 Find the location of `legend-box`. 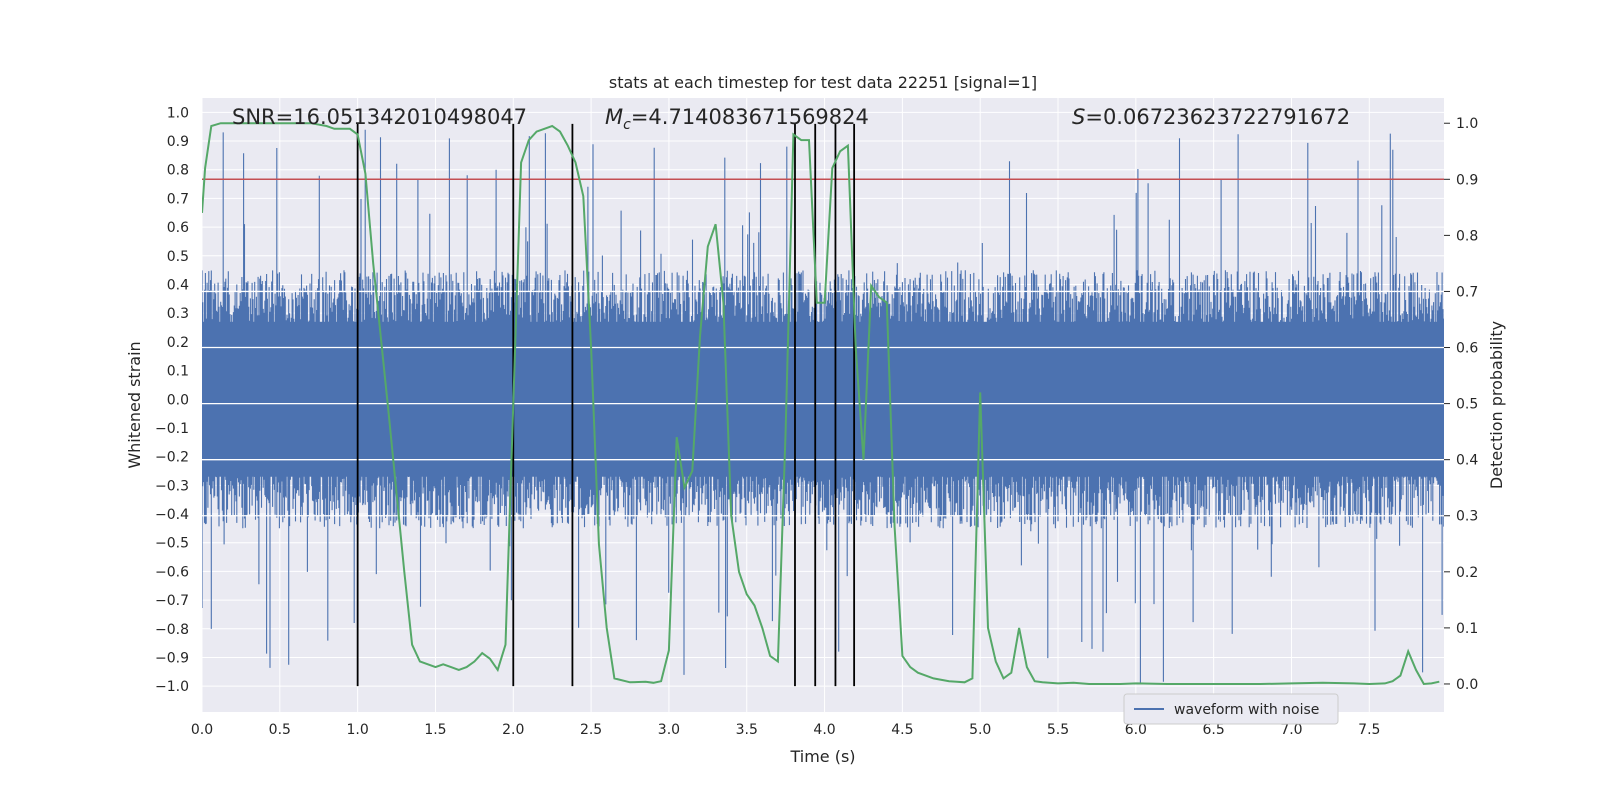

legend-box is located at coordinates (1231, 709).